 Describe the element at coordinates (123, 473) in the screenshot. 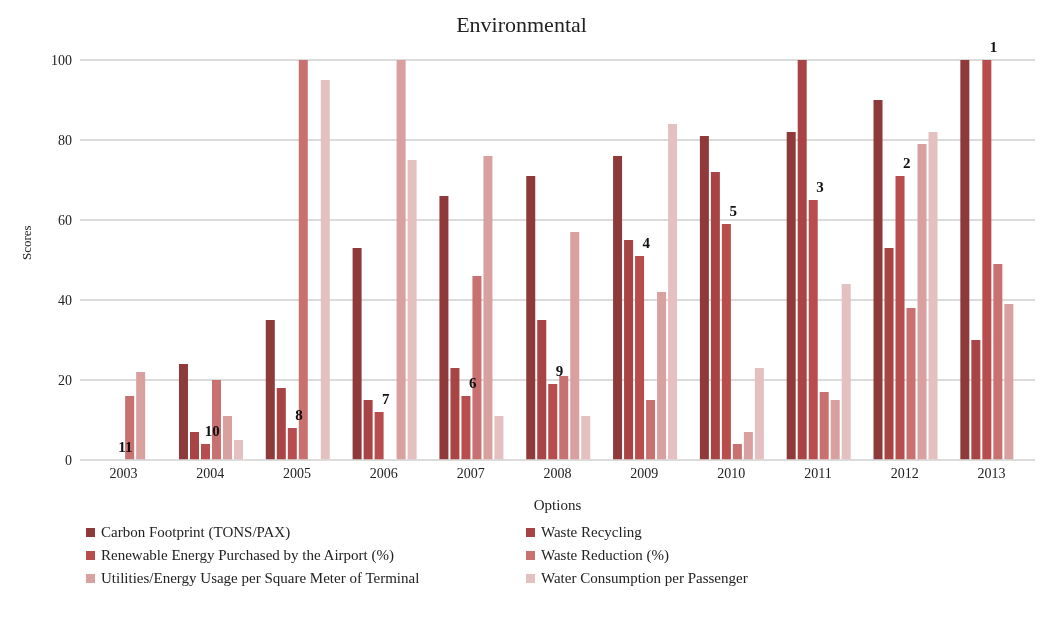

I see `x-tick-label: 2003` at that location.